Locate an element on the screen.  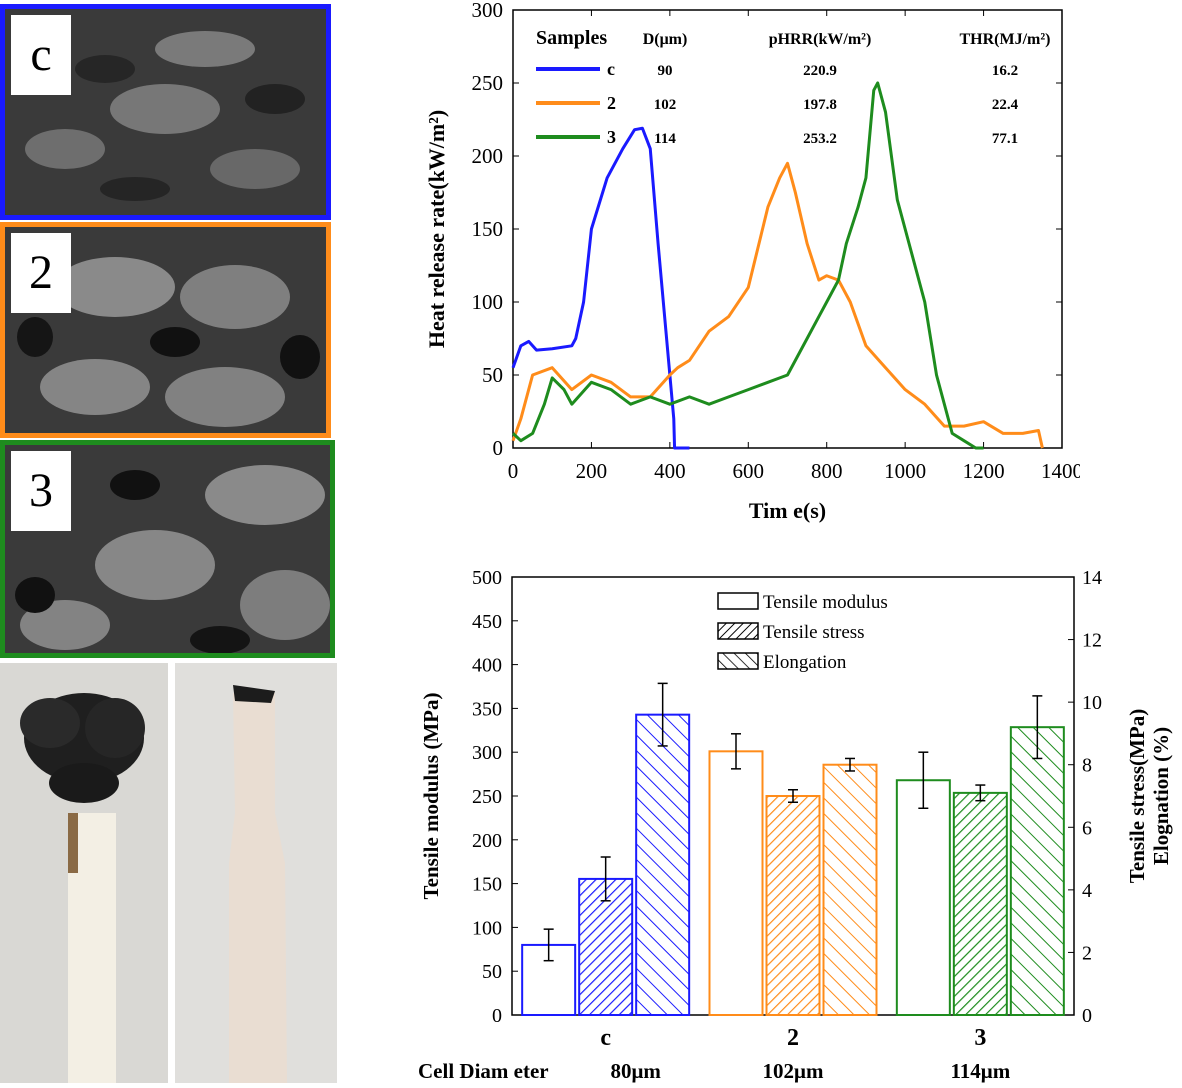
legend-cell: 16.2 is located at coordinates (1005, 71).